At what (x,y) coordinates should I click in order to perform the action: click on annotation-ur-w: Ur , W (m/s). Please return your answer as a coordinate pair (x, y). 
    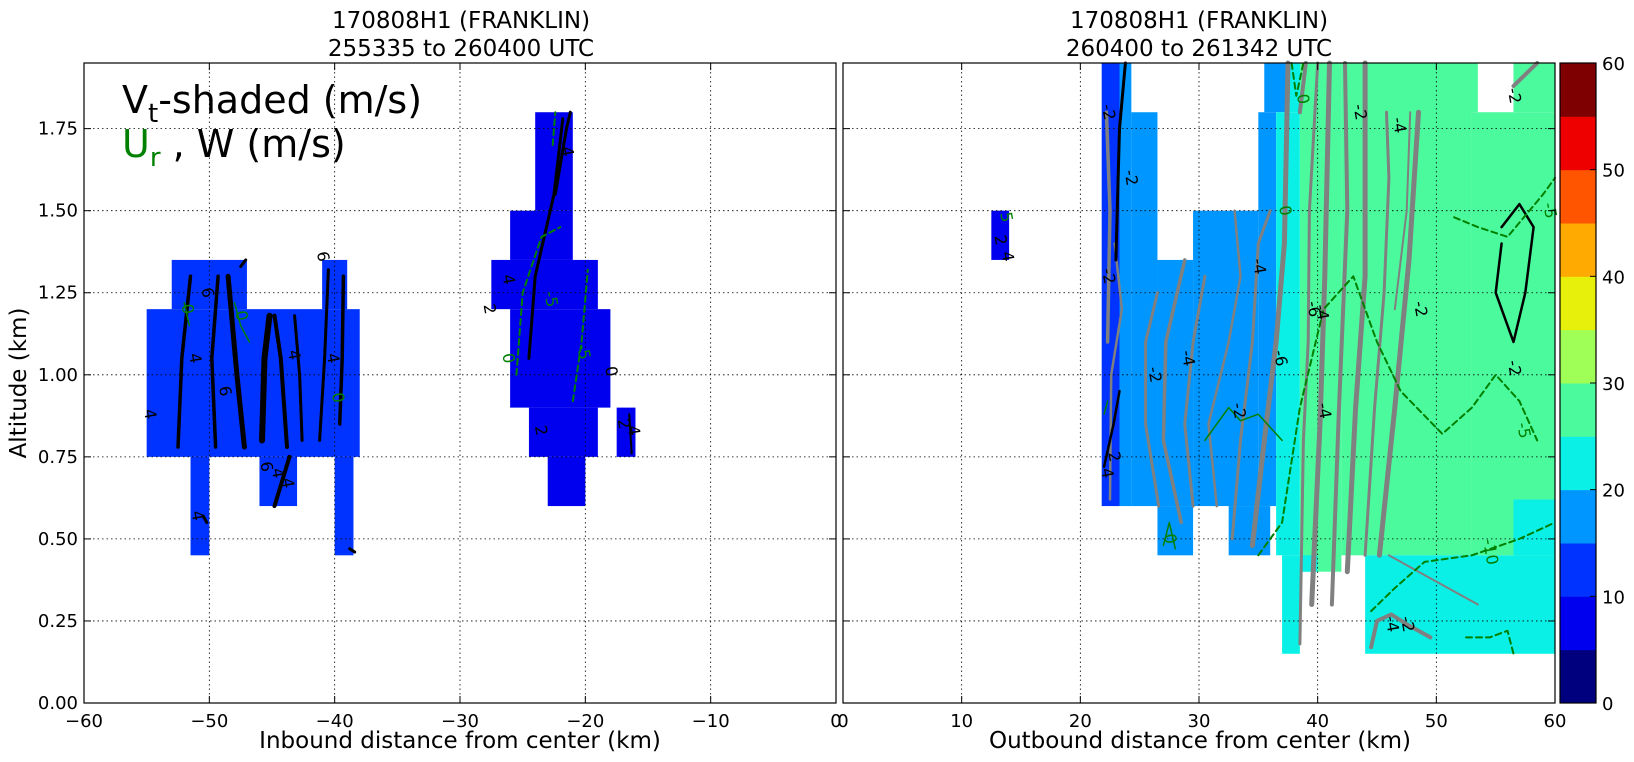
    Looking at the image, I should click on (234, 147).